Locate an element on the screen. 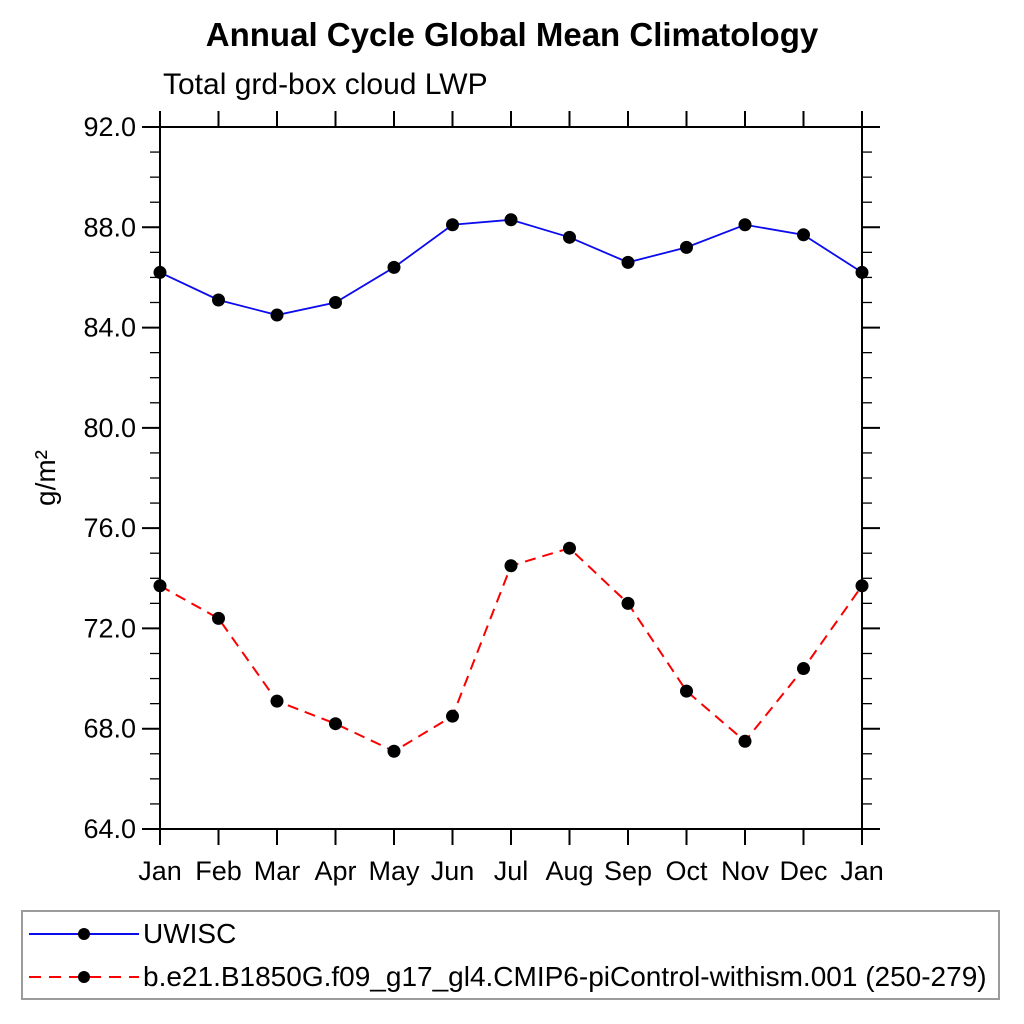 The image size is (1024, 1024). x-tick-label: Nov is located at coordinates (745, 871).